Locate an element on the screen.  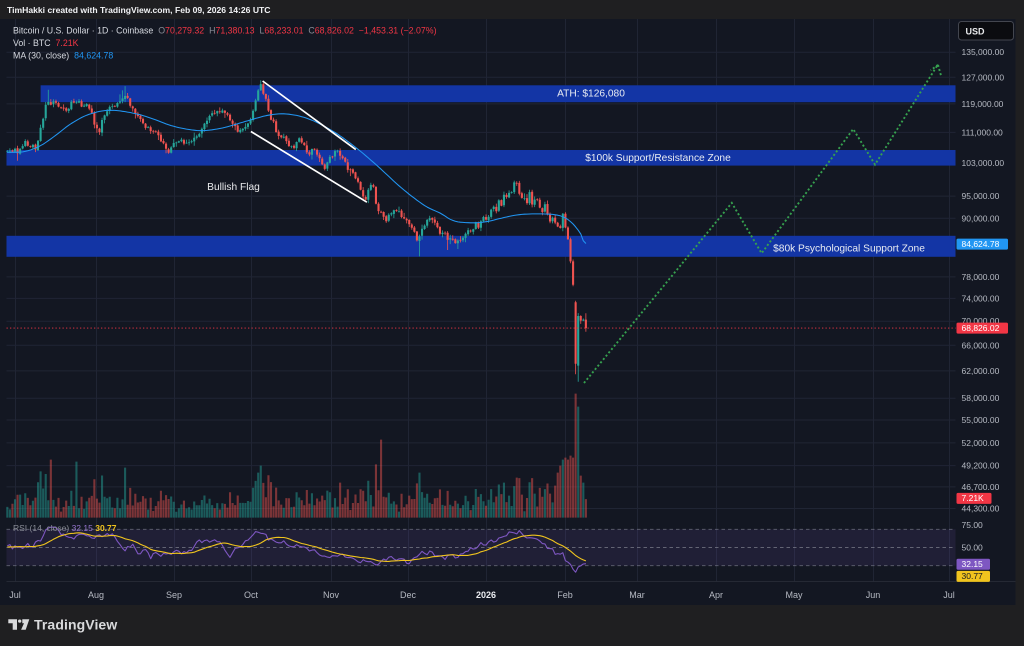
svg-text: Apr is located at coordinates (716, 595).